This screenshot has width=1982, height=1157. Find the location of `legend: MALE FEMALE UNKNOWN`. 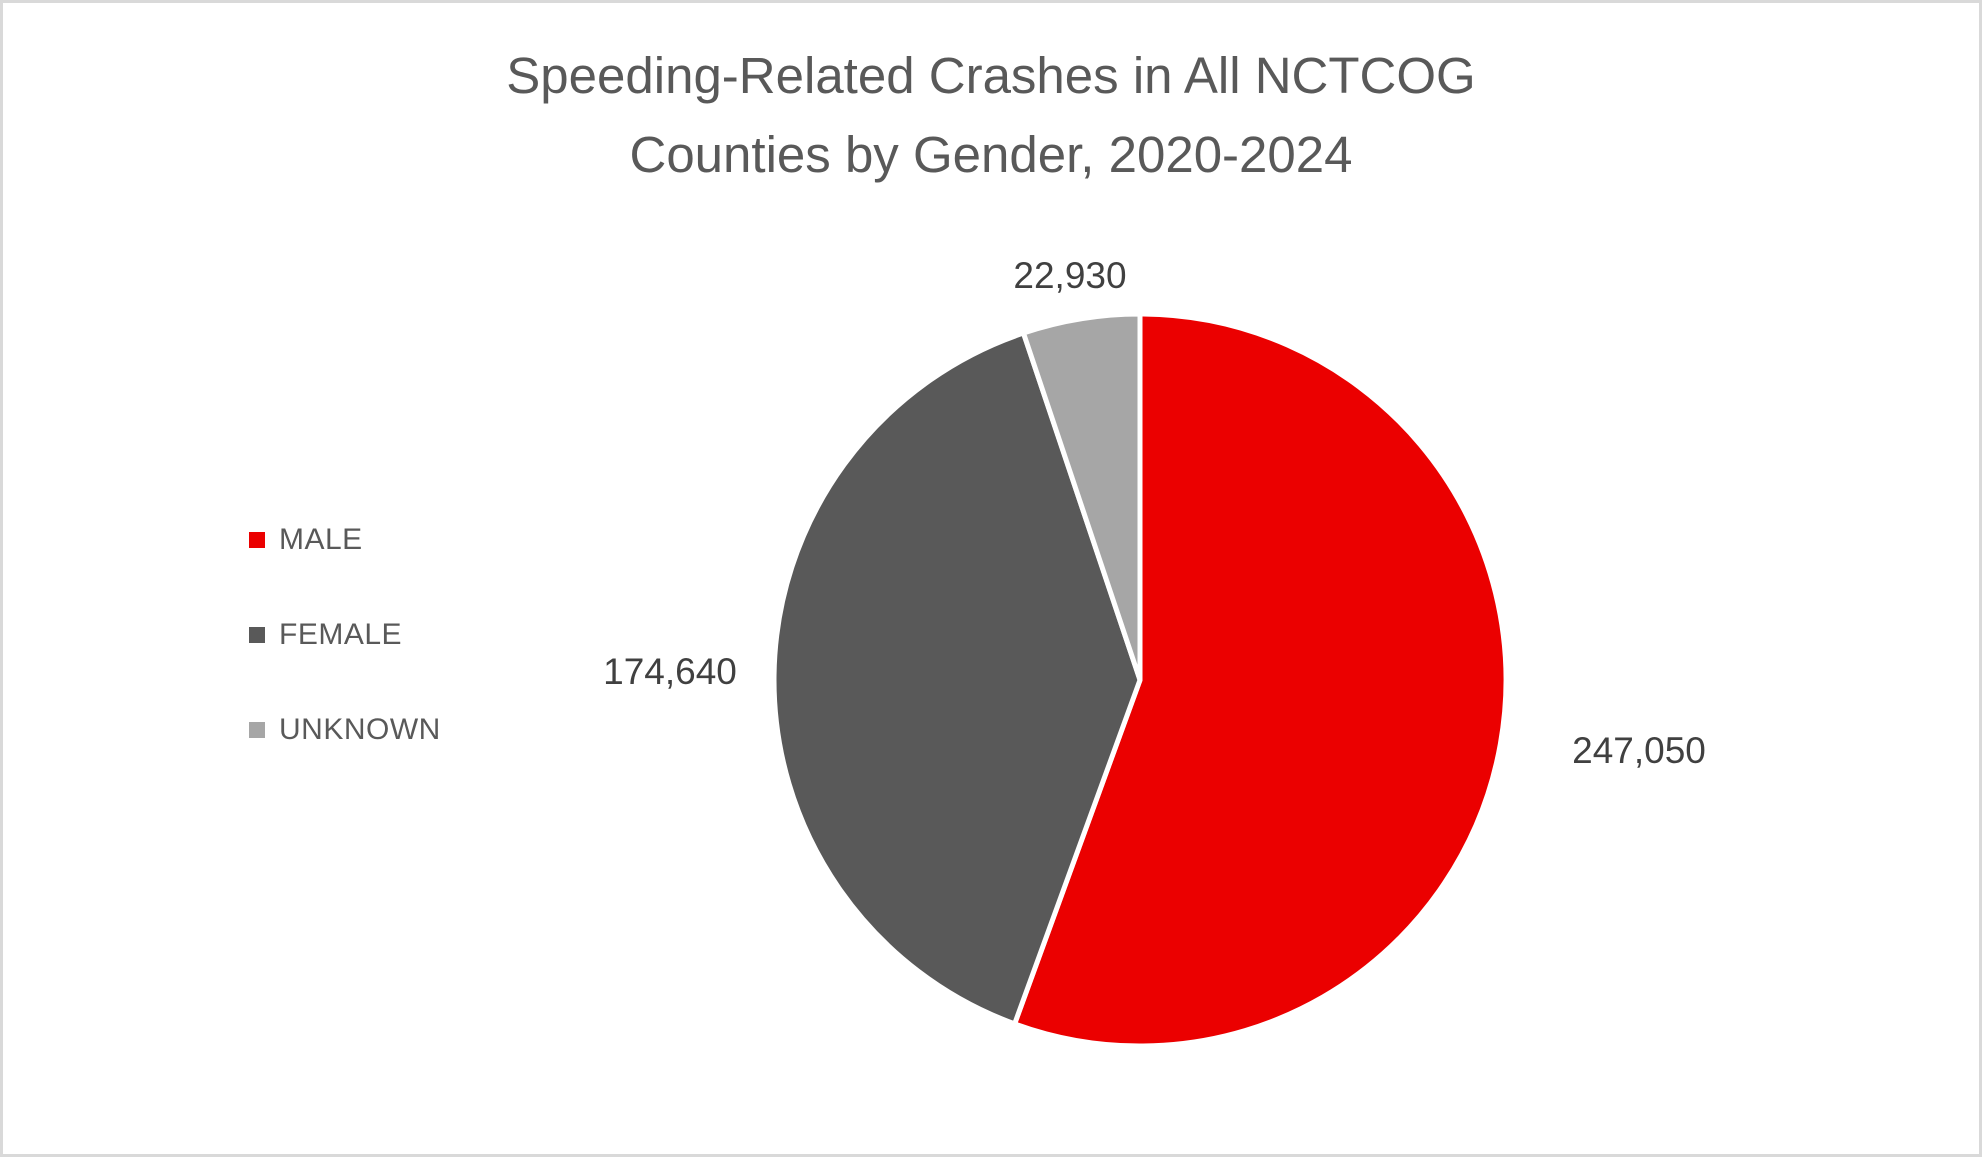

legend: MALE FEMALE UNKNOWN is located at coordinates (345, 635).